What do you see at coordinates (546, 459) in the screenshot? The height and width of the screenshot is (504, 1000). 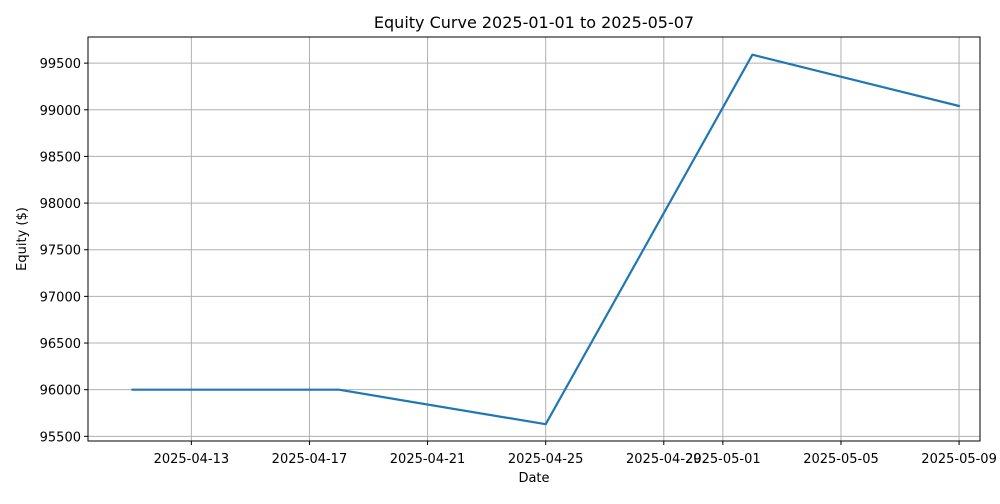 I see `x-tick-label: 2025-04-25` at bounding box center [546, 459].